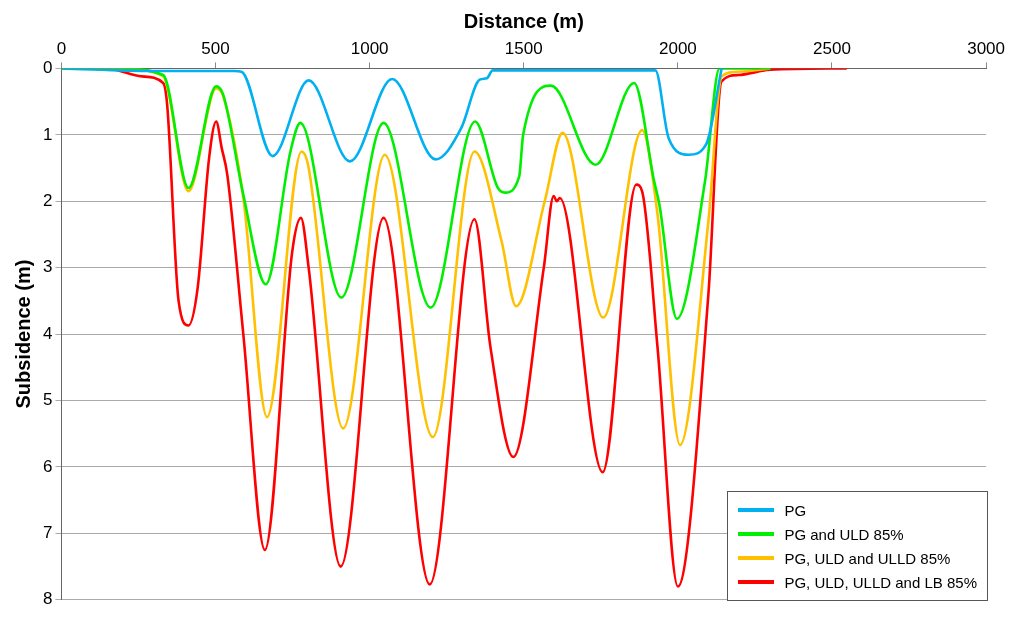  I want to click on x-axis-title: Distance (m), so click(523, 20).